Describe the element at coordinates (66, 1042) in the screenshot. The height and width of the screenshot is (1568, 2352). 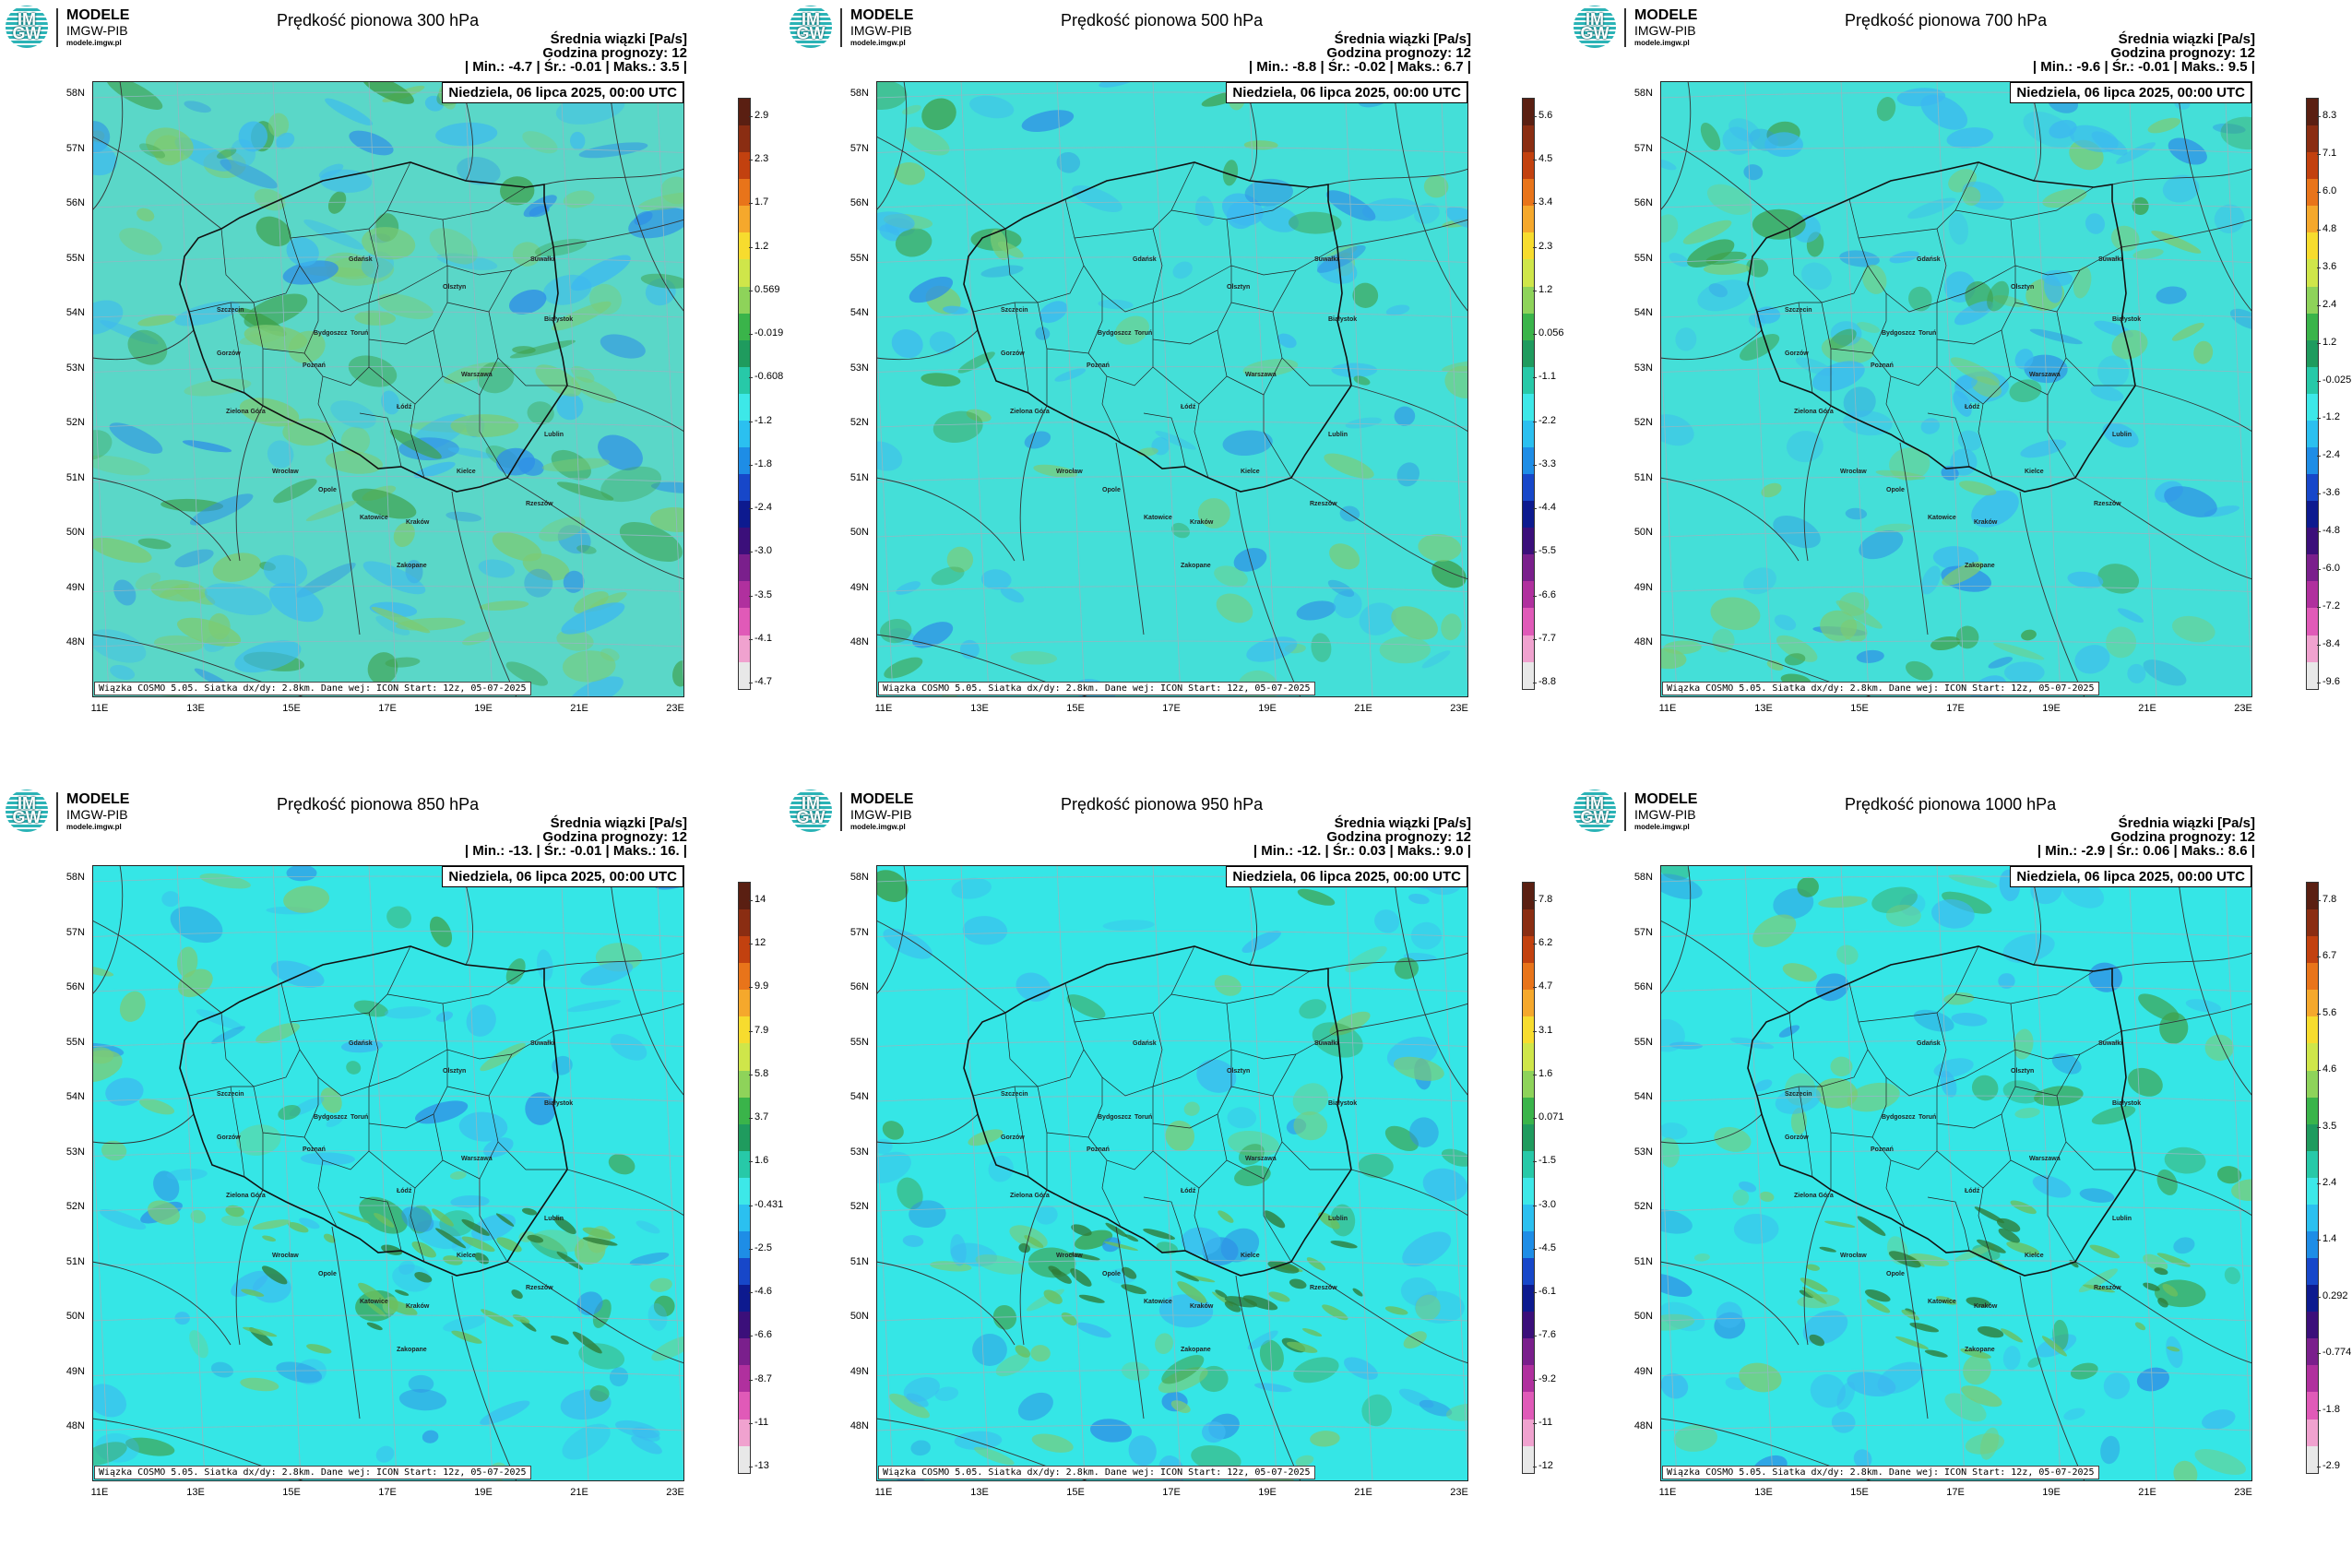
I see `latitude-label: 55N` at that location.